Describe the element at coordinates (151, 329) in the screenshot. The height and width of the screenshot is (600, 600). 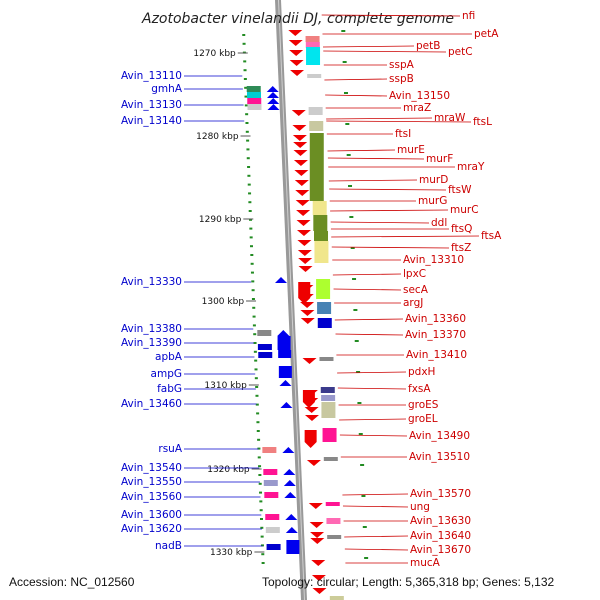
I see `left-gene-label: Avin_13380` at that location.